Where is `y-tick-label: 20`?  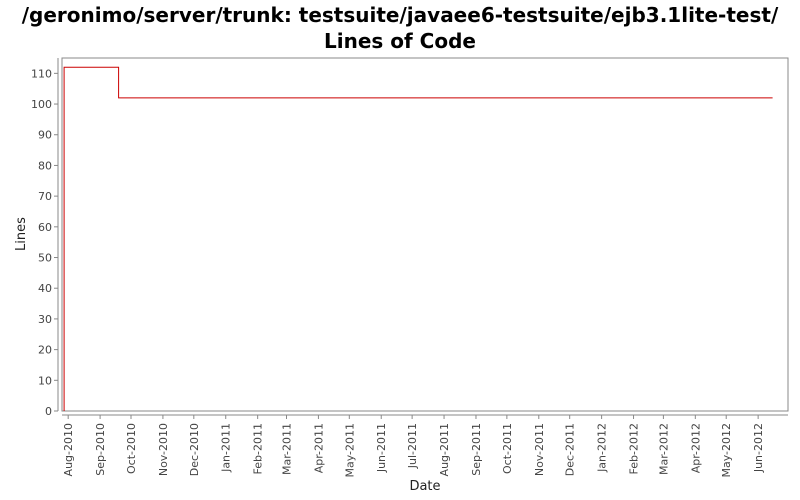
y-tick-label: 20 is located at coordinates (45, 350).